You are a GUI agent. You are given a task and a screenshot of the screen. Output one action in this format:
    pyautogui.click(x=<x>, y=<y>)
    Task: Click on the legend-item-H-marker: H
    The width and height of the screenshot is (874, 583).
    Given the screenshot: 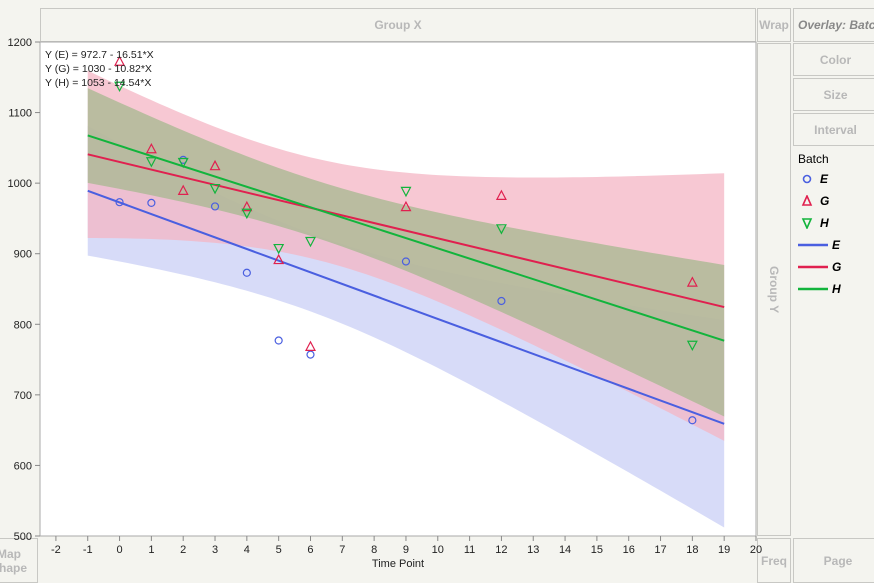 What is the action you would take?
    pyautogui.click(x=819, y=223)
    